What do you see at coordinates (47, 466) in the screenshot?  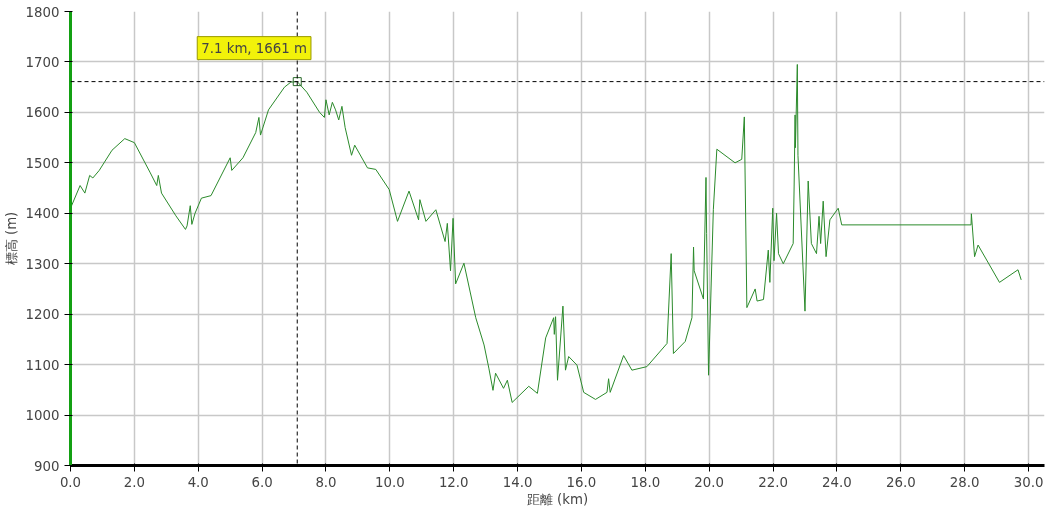 I see `y-tick-label: 900` at bounding box center [47, 466].